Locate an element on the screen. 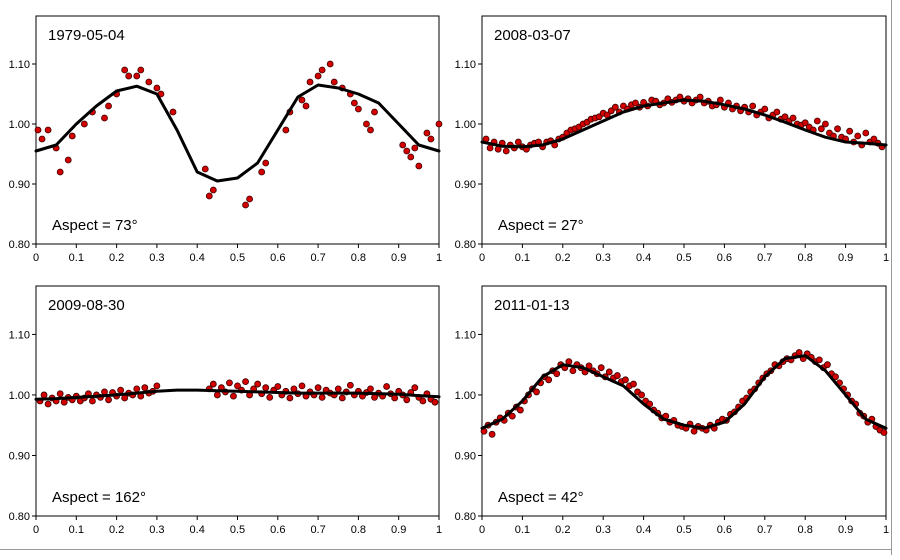 This screenshot has height=560, width=900. aspect-annotation: Aspect = 162° is located at coordinates (99, 497).